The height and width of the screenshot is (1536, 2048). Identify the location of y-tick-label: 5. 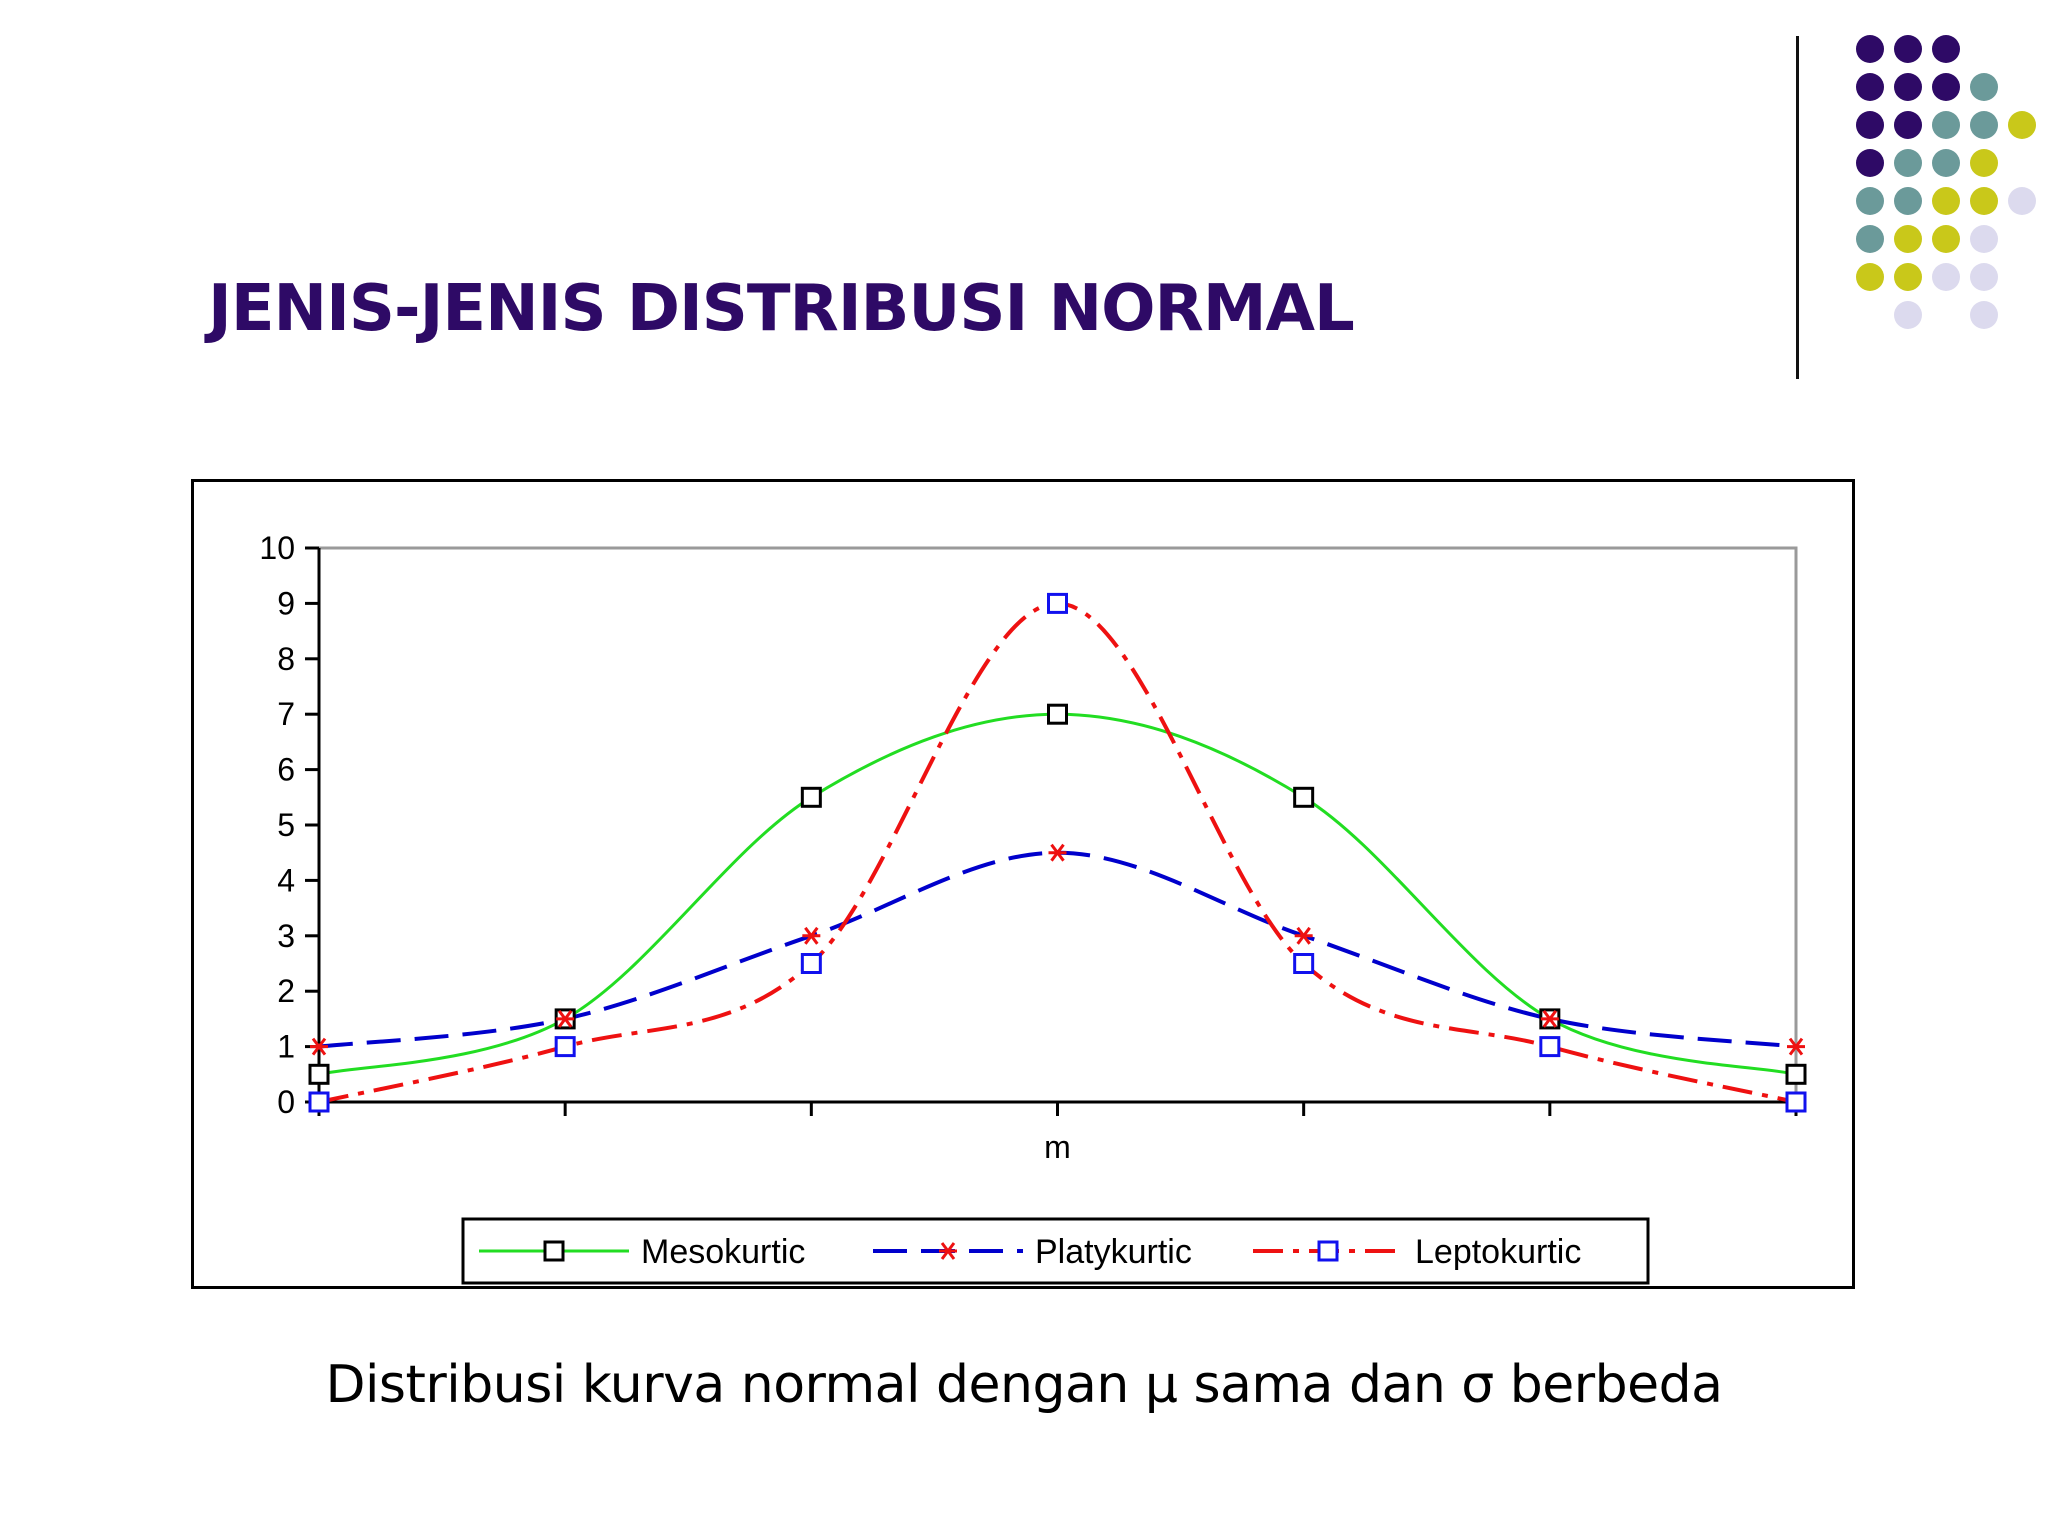
(286, 825).